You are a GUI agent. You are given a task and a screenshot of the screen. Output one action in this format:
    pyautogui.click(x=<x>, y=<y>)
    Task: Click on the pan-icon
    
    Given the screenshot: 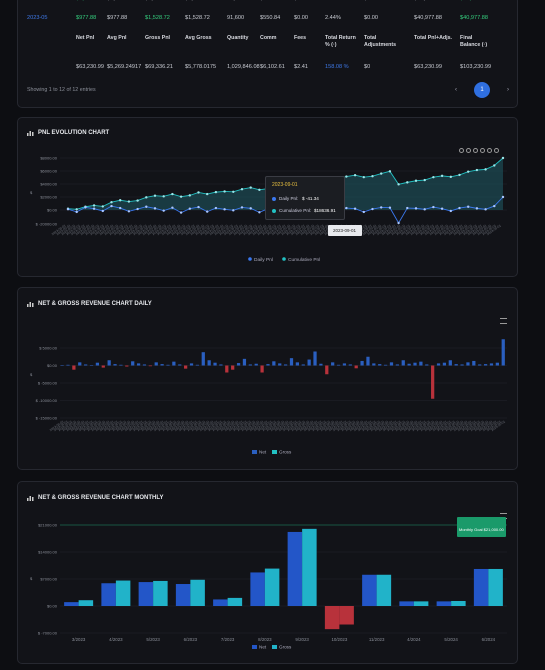 What is the action you would take?
    pyautogui.click(x=482, y=150)
    